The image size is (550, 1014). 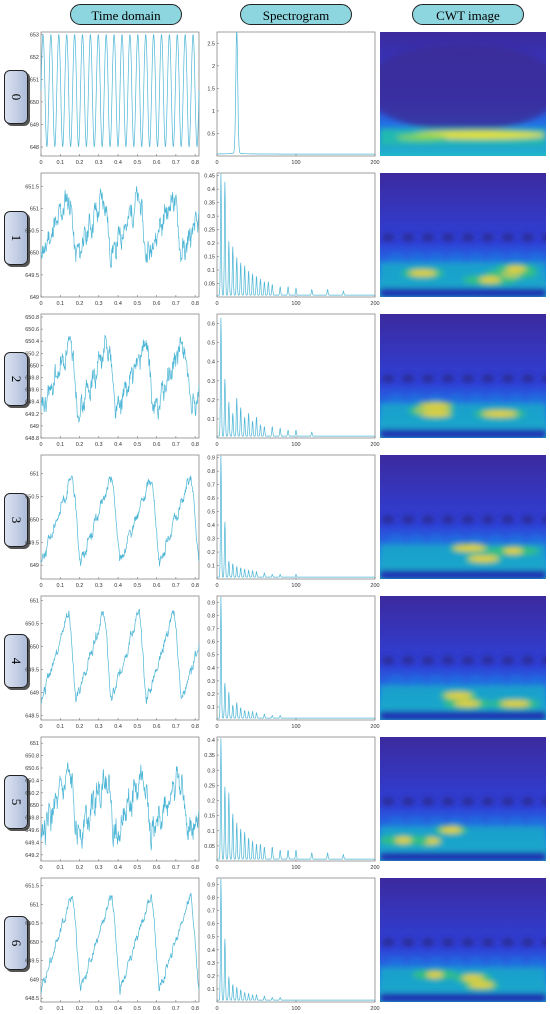 What do you see at coordinates (40, 868) in the screenshot?
I see `time-domain-5-xtick: 0` at bounding box center [40, 868].